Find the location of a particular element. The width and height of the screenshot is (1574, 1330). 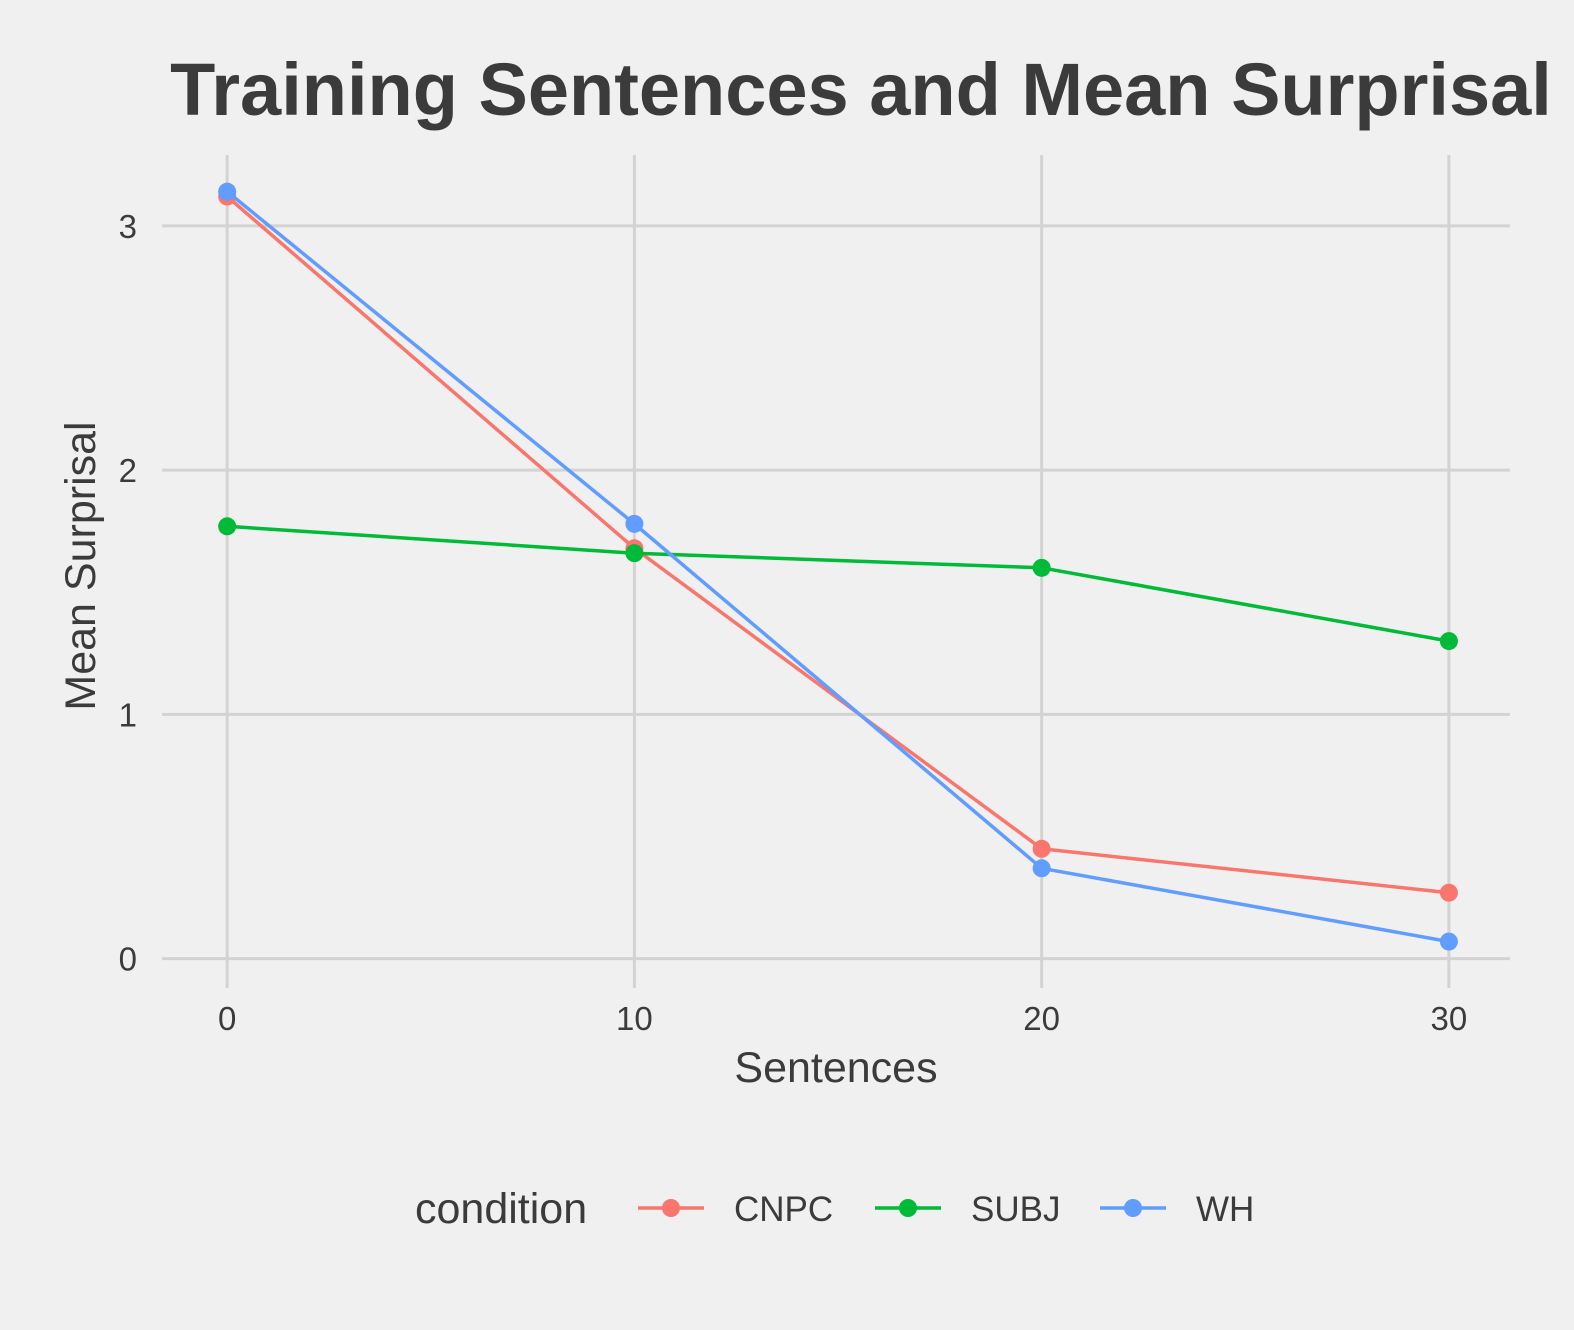

y-axis-title: Mean Surprisal is located at coordinates (81, 565).